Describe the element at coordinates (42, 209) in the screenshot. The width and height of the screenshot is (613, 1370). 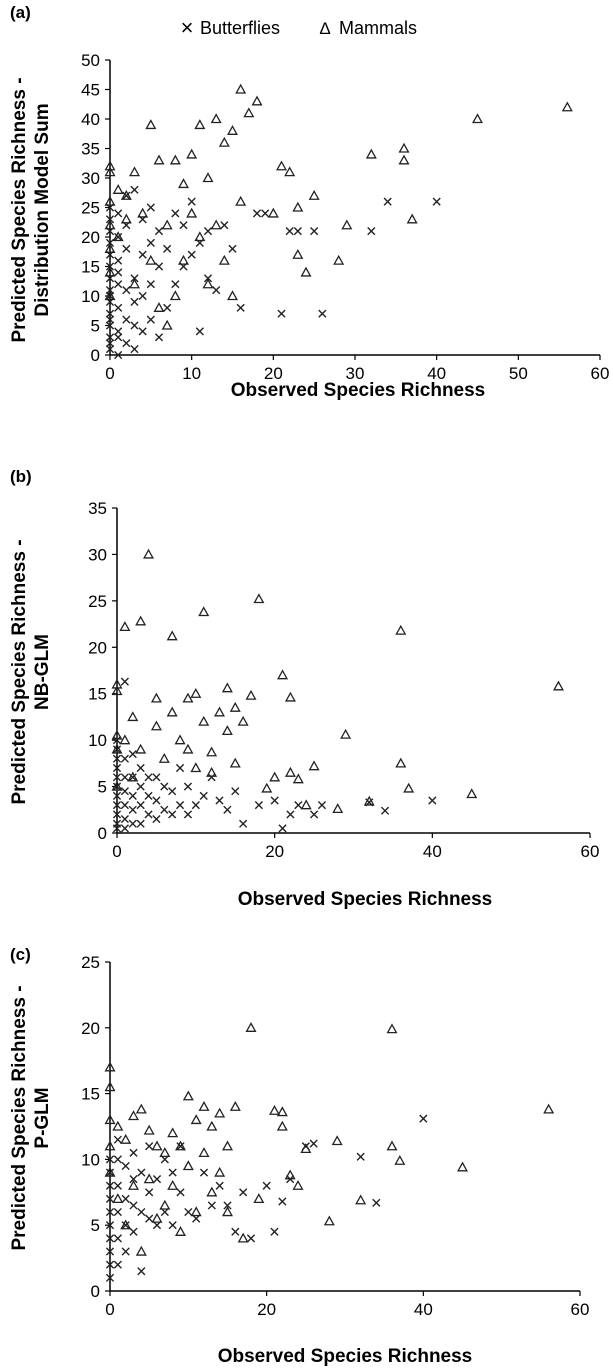
I see `y-axis-title-a-line2: Distribution Model Sum` at that location.